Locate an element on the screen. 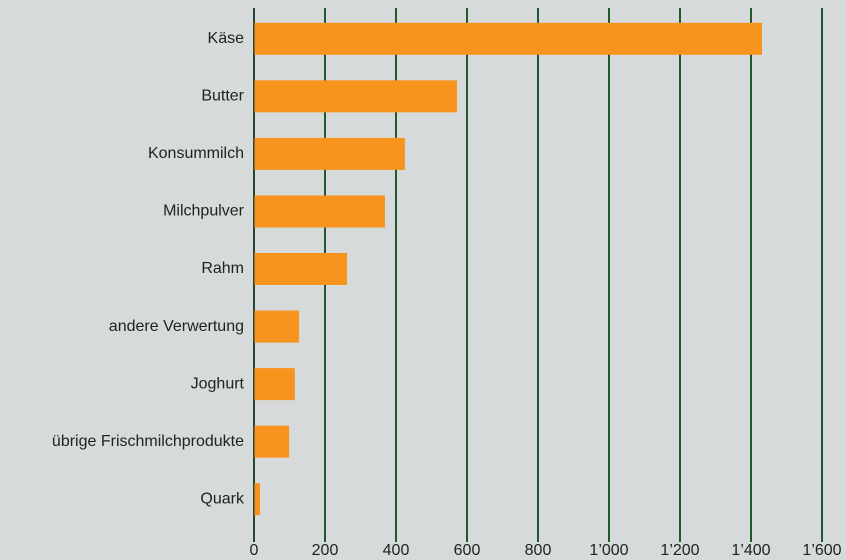 This screenshot has height=560, width=846. y-tick-label: Quark is located at coordinates (222, 498).